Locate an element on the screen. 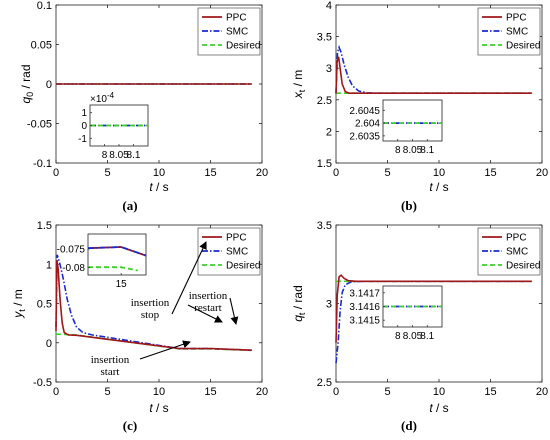  panel-caption: (a) is located at coordinates (129, 205).